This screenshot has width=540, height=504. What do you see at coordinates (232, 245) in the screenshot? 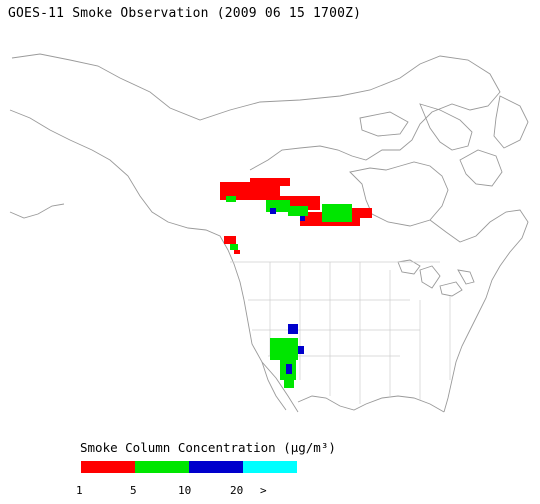
I see `smoke-plume-bc` at bounding box center [232, 245].